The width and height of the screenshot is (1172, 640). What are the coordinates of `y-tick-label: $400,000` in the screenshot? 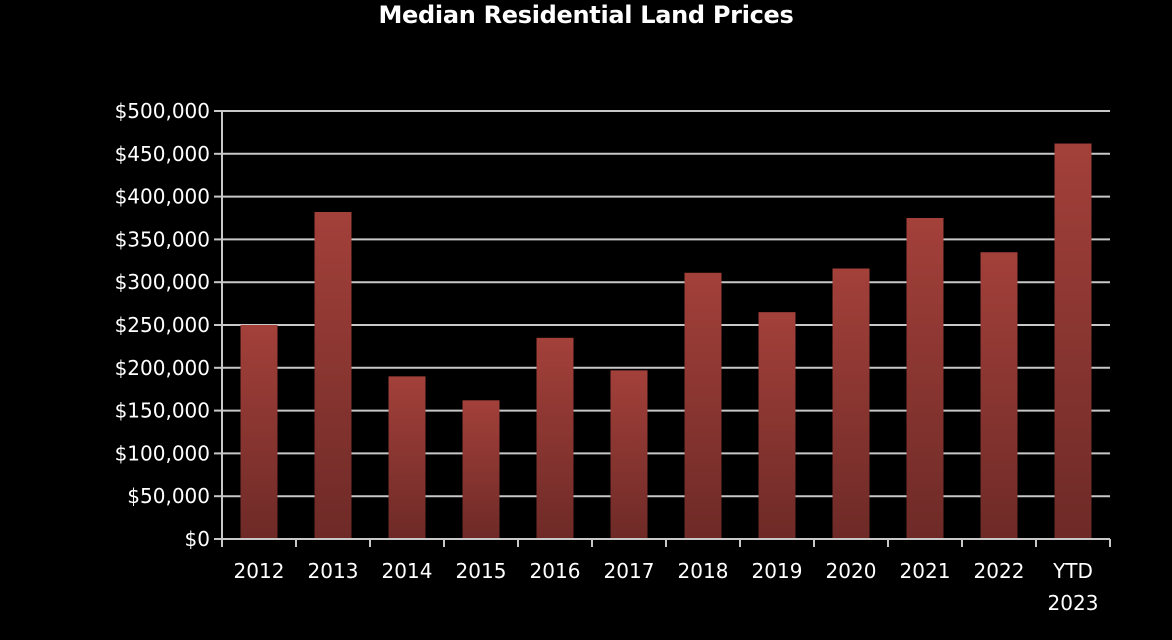 It's located at (162, 197).